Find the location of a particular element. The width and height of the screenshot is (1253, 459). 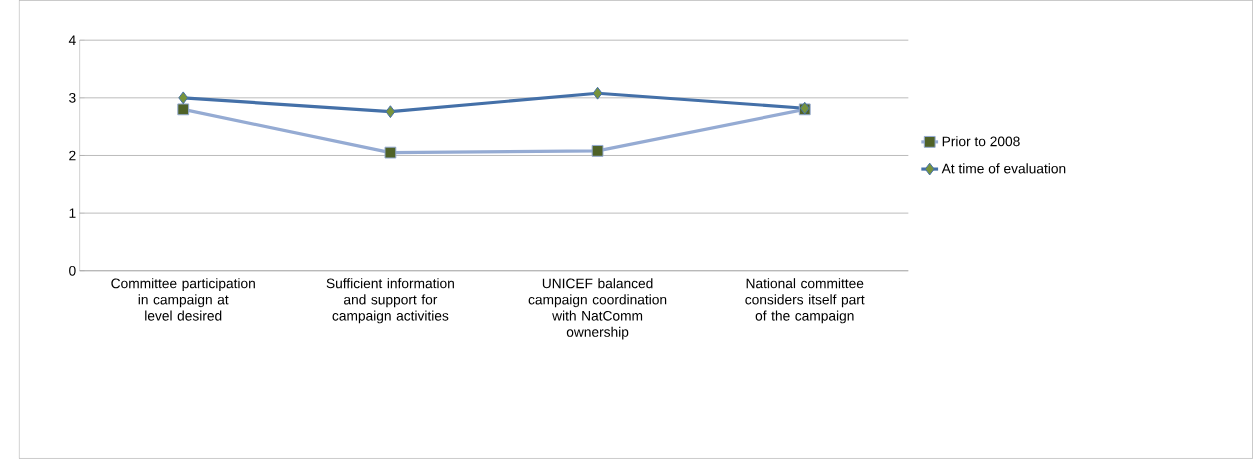

x-tick-label: Sufficient information and support for campaign activities is located at coordinates (390, 301).